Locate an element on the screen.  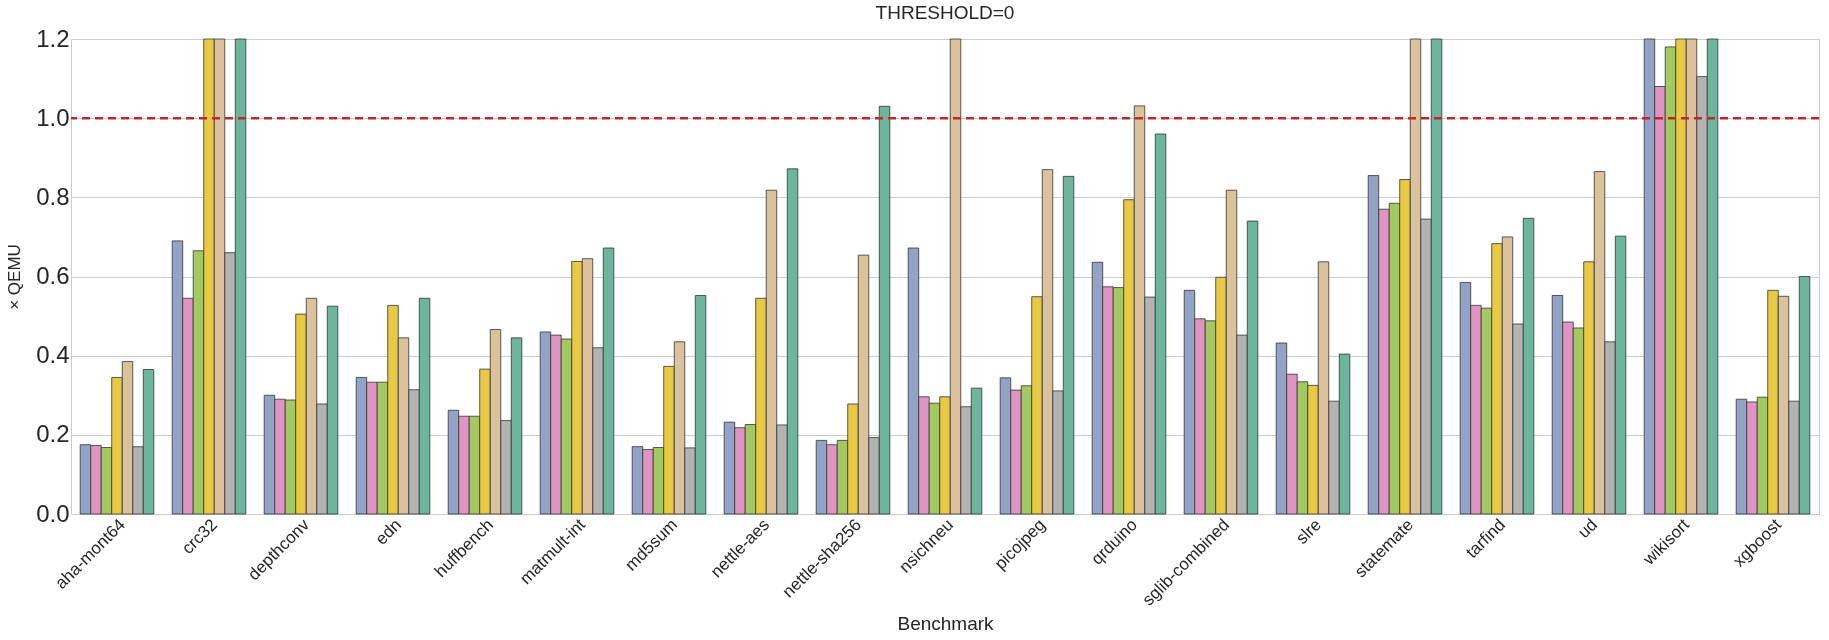
x-tick-label: edn is located at coordinates (388, 532).